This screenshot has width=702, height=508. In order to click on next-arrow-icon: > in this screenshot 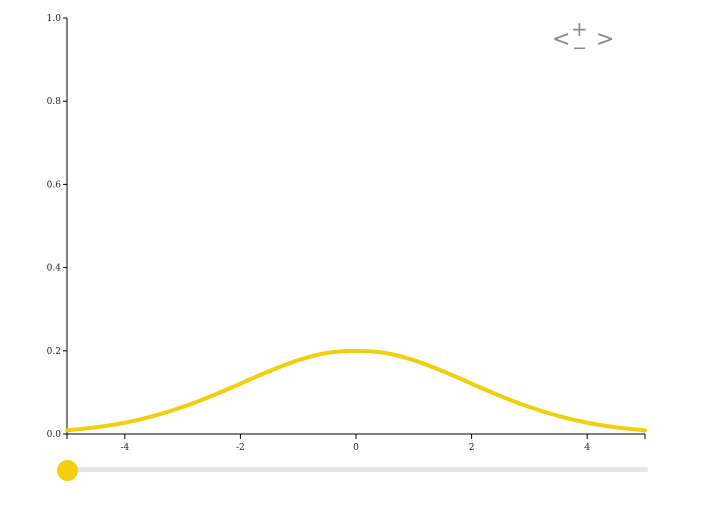, I will do `click(605, 39)`.